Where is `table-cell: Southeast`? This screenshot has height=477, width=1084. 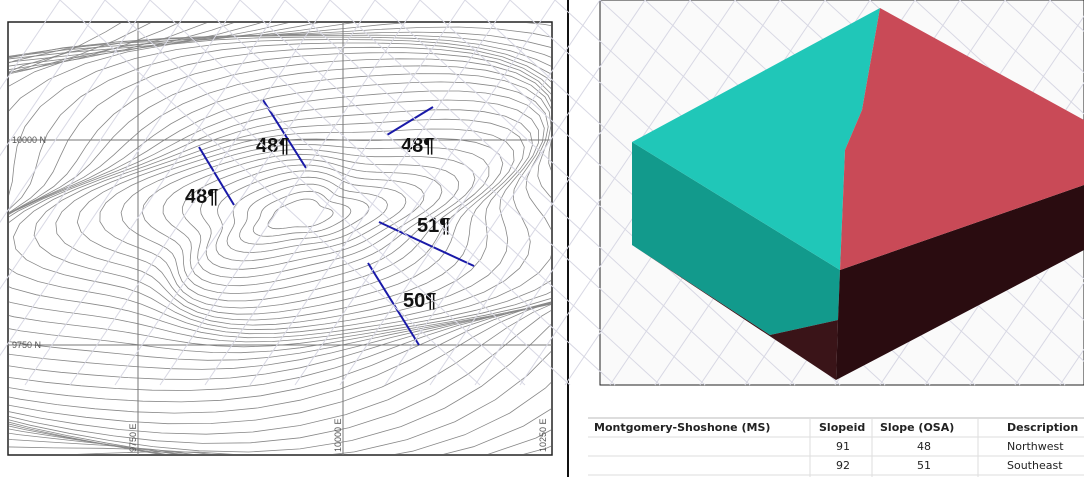 table-cell: Southeast is located at coordinates (1035, 465).